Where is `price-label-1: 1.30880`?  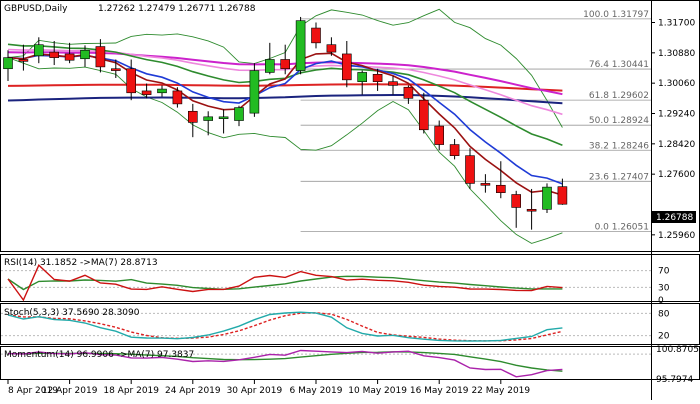 price-label-1: 1.30880 is located at coordinates (676, 54).